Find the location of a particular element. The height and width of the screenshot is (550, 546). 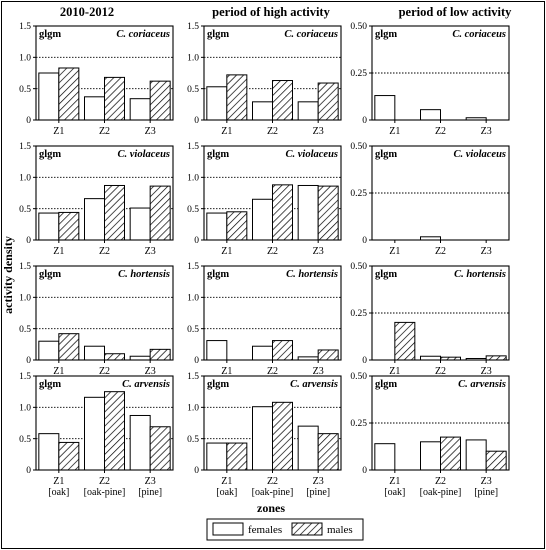

panel-3-3: 0 0.25 0.50 Z1 Z2 Z3 glgm C. hortensis is located at coordinates (430, 319).